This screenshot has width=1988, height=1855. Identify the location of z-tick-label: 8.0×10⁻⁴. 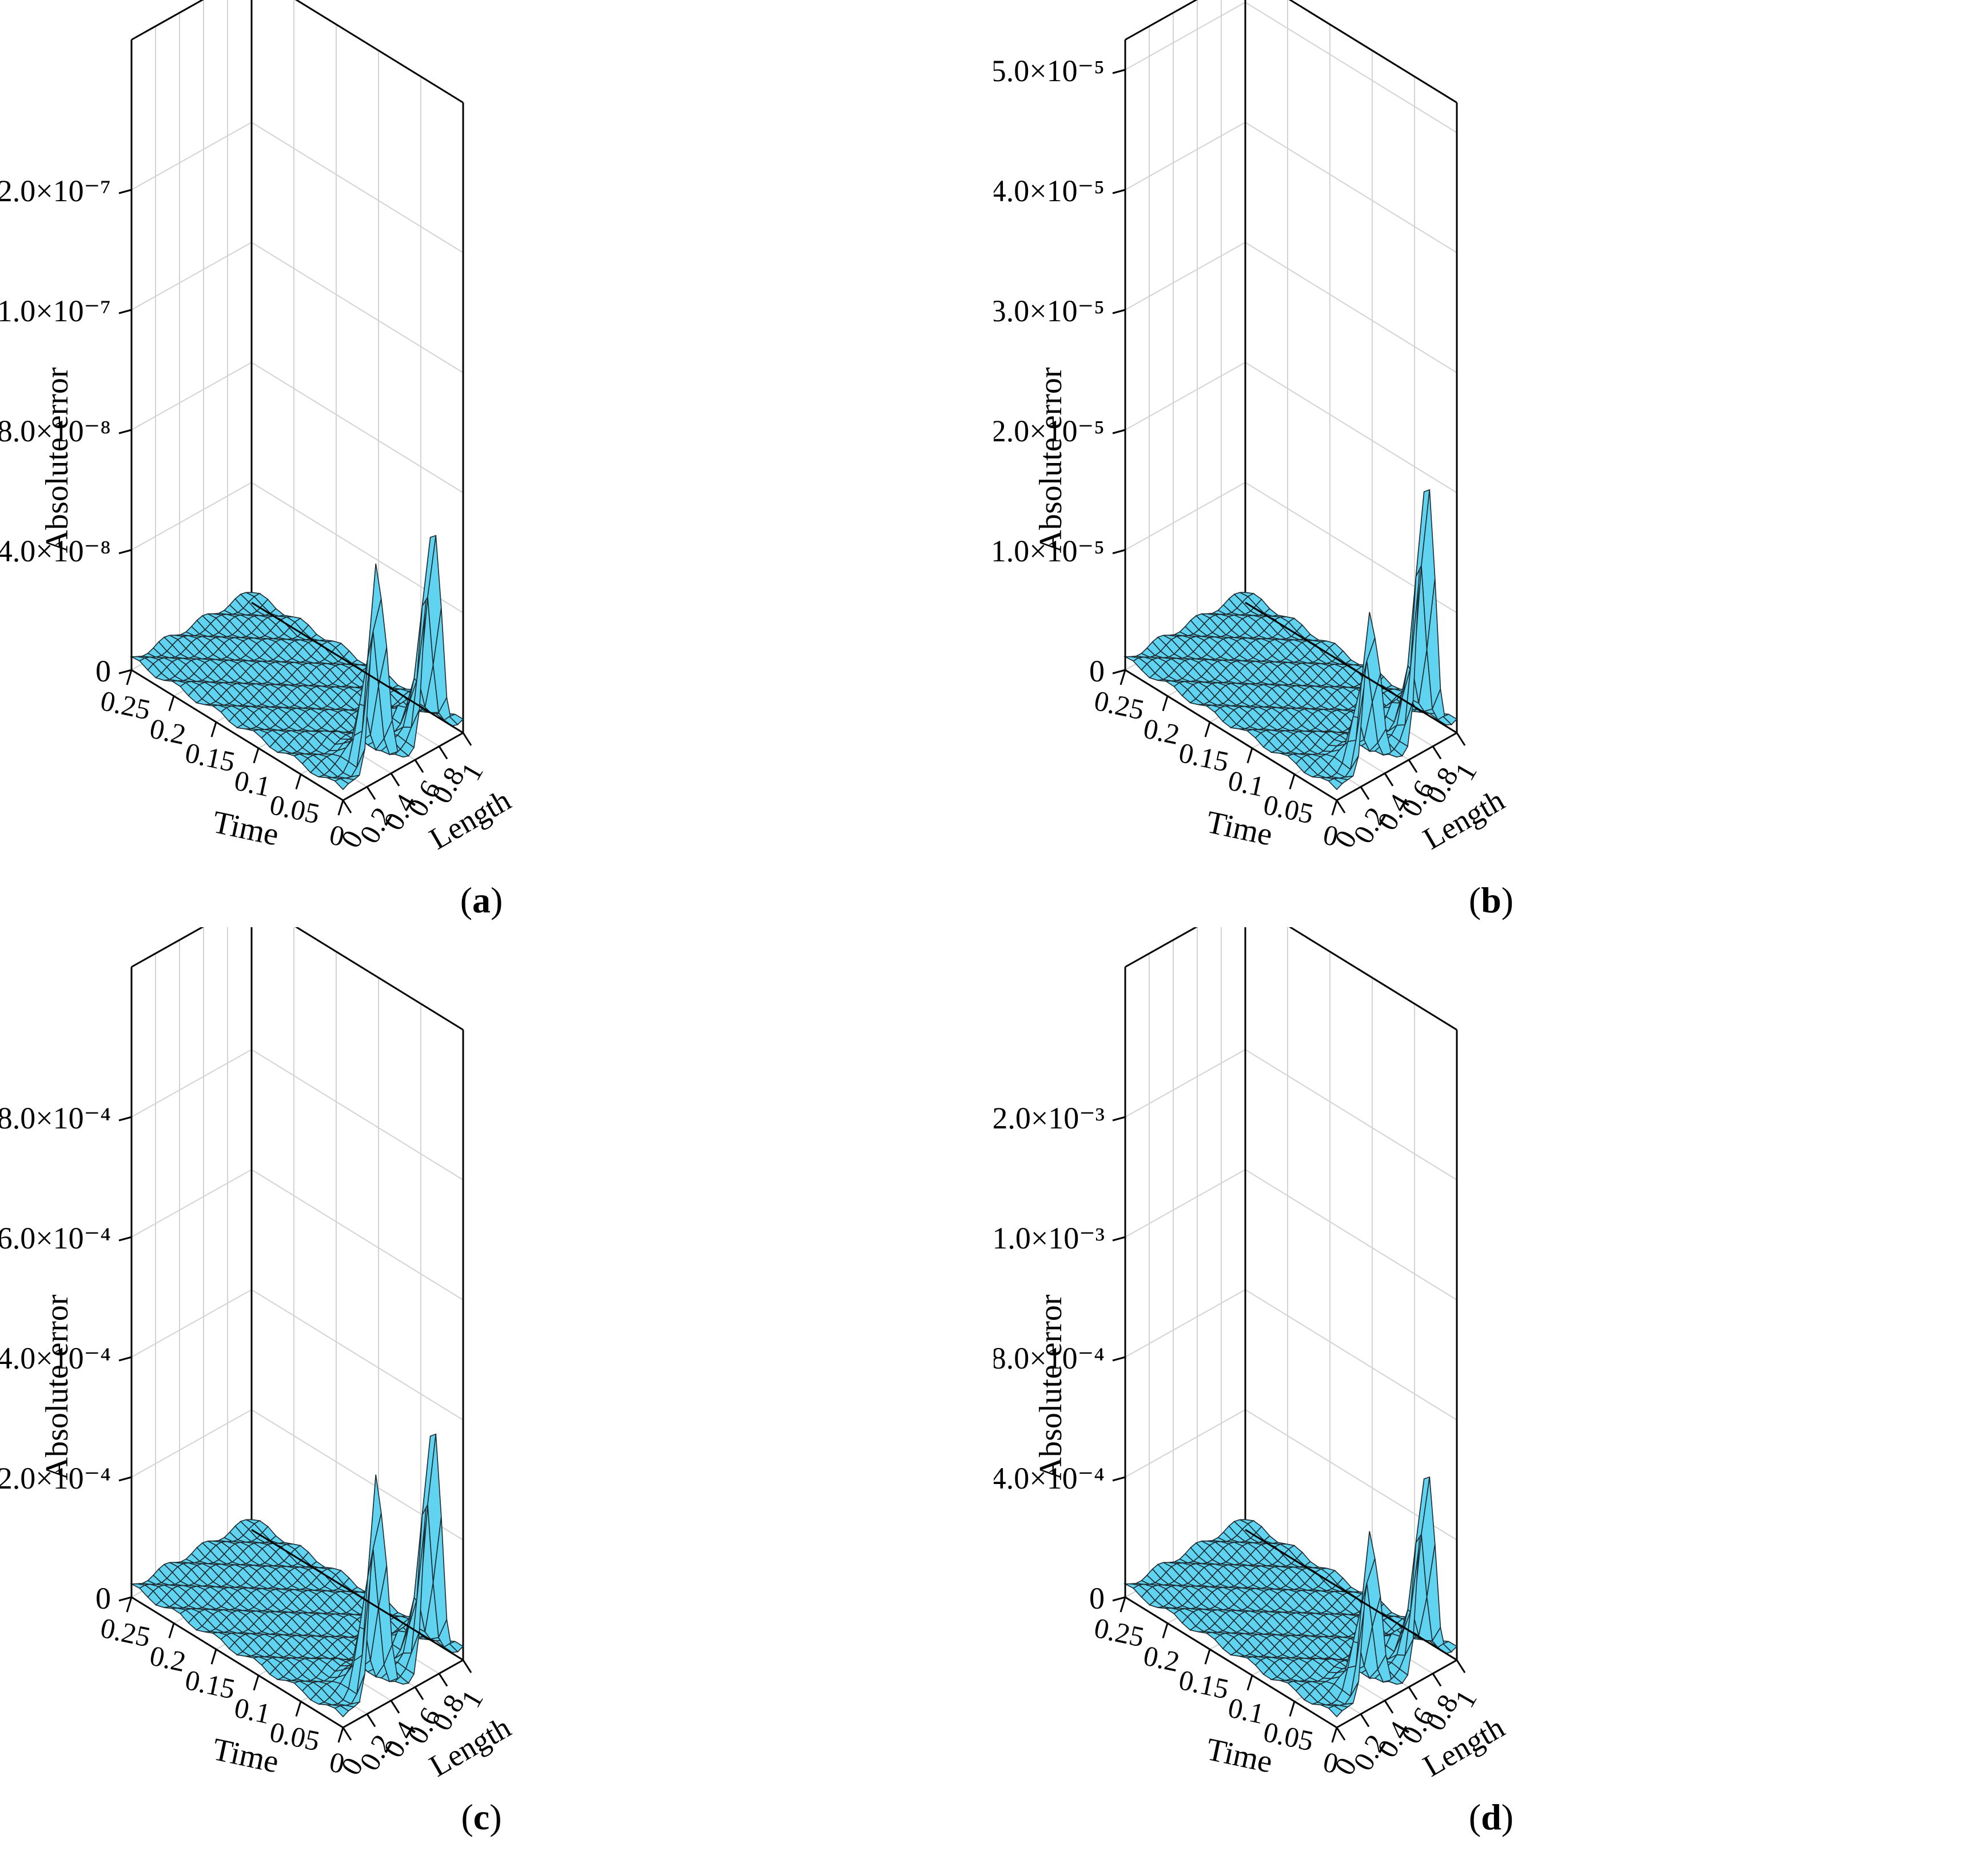
(1049, 1358).